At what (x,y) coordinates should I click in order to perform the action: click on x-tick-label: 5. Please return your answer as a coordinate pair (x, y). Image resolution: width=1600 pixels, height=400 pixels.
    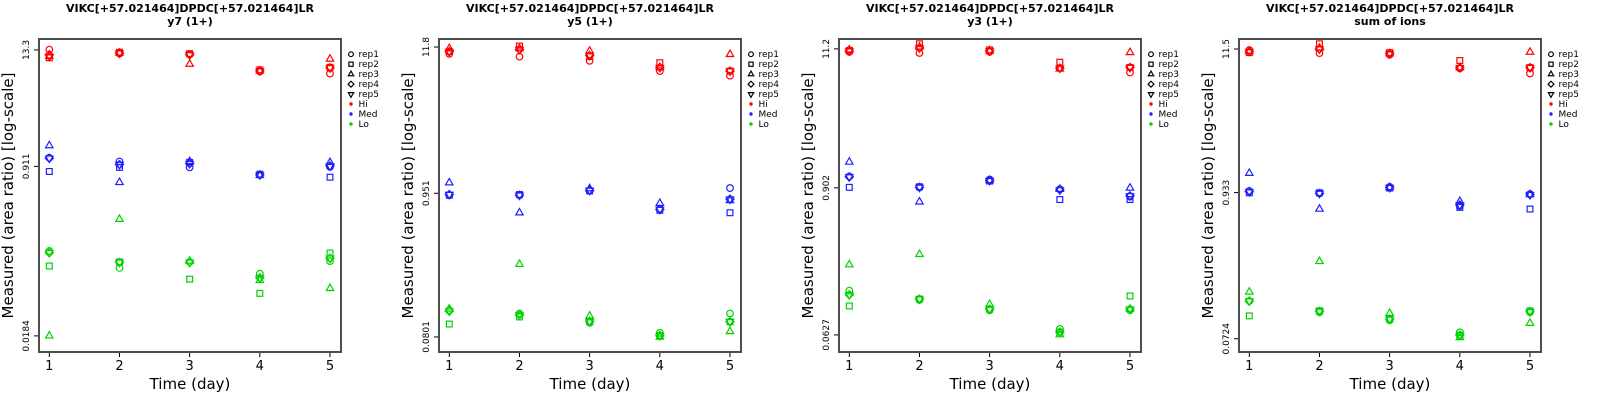
    Looking at the image, I should click on (1530, 366).